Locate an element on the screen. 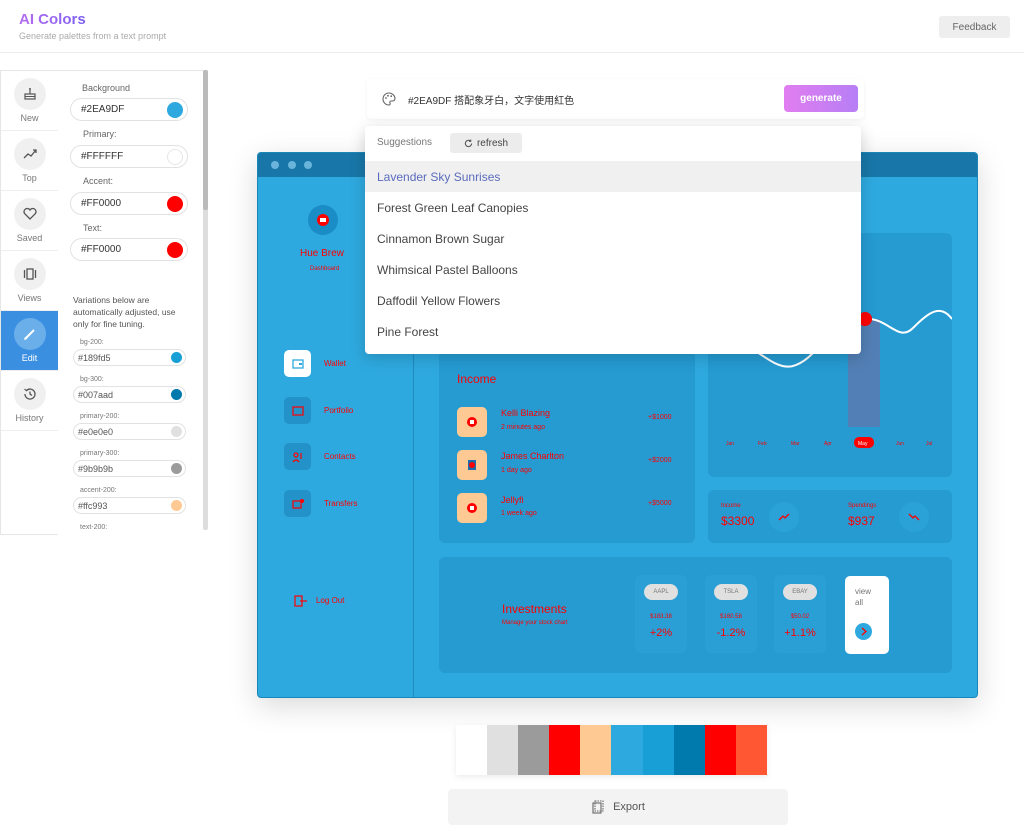 The image size is (1024, 837). stock-card: EBAY $50.02 +1.1% is located at coordinates (800, 614).